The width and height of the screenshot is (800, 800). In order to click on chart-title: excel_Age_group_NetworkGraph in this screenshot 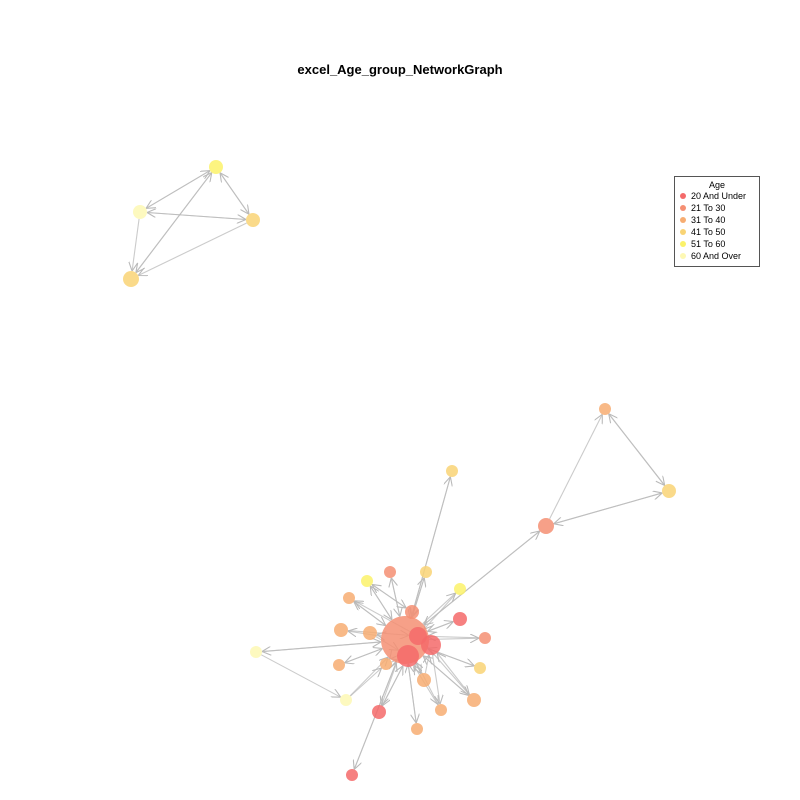, I will do `click(400, 69)`.